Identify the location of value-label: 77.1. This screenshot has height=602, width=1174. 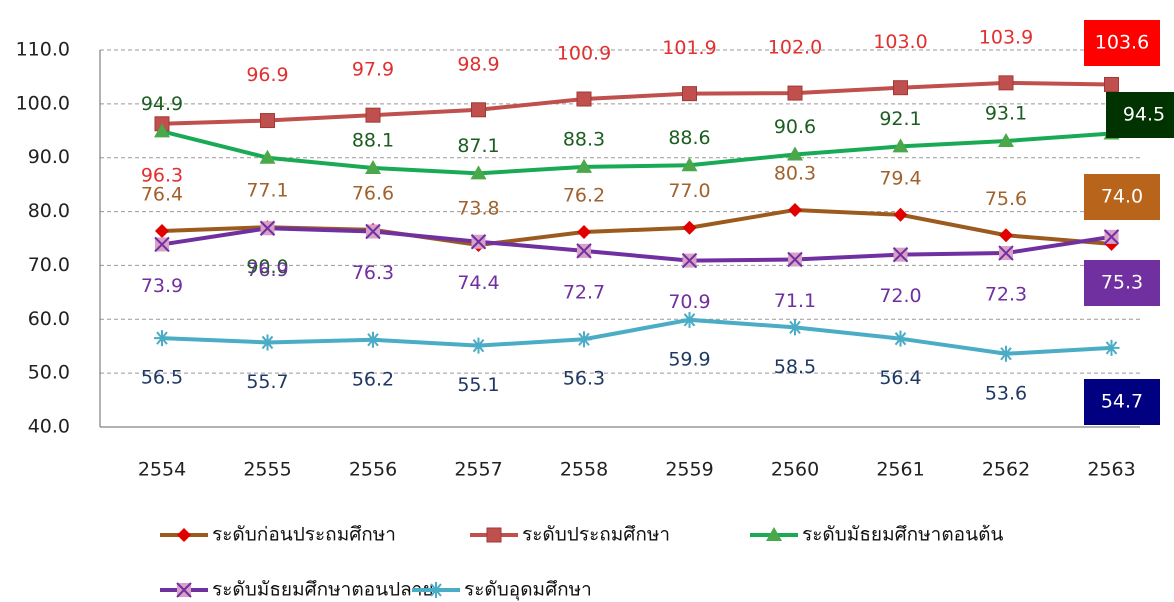
(267, 191).